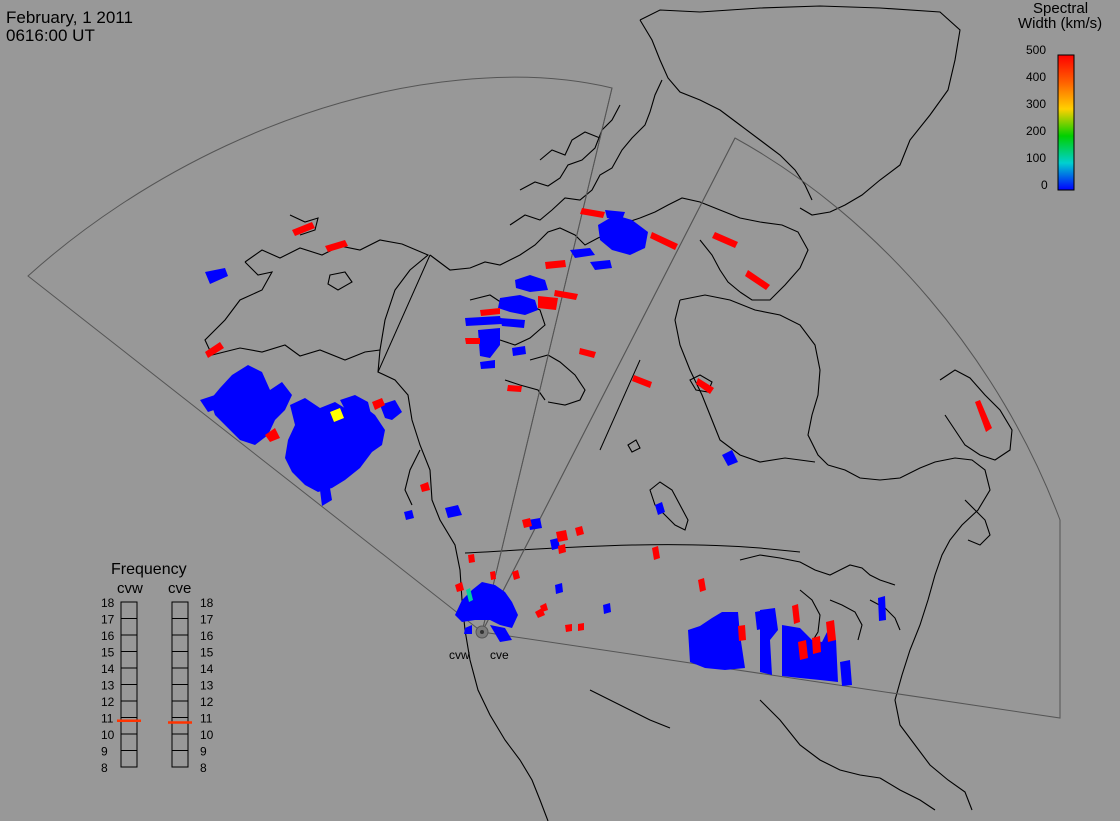  Describe the element at coordinates (154, 684) in the screenshot. I see `frequency-columns` at that location.